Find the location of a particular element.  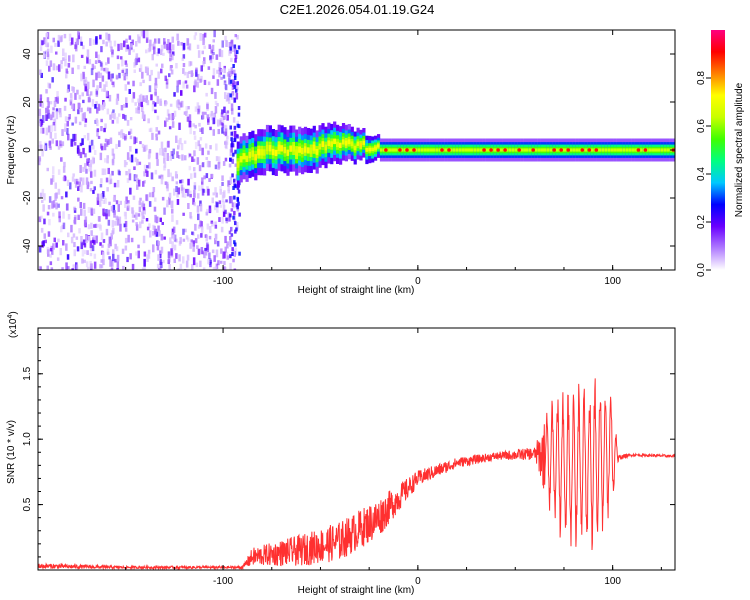

spectrogram-peak is located at coordinates (533, 150).